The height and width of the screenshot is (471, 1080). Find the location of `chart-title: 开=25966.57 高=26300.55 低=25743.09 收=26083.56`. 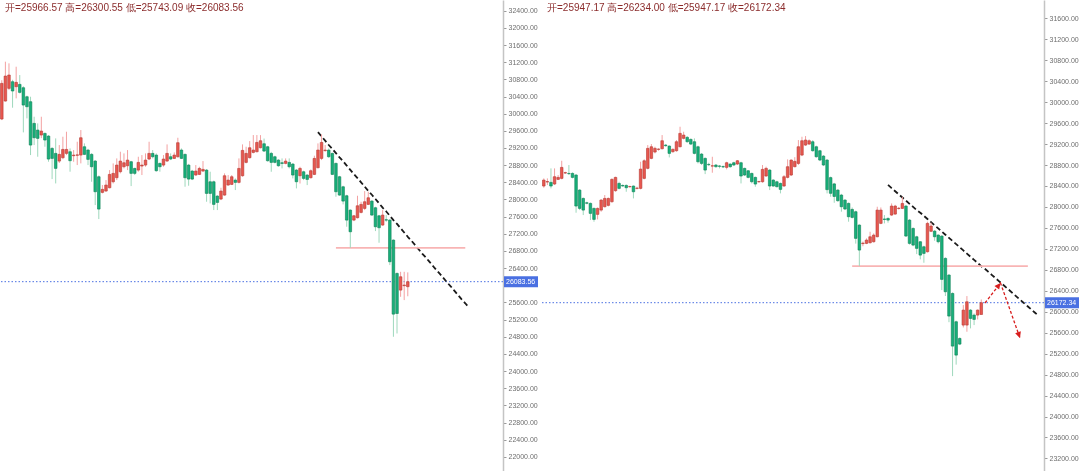

chart-title: 开=25966.57 高=26300.55 低=25743.09 收=26083.56 is located at coordinates (124, 7).